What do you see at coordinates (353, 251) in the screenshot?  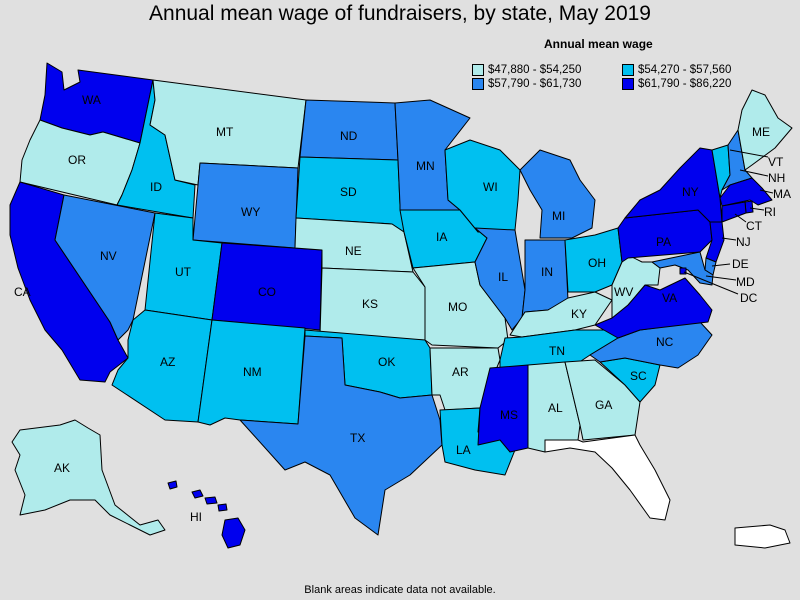 I see `label-NE: NE` at bounding box center [353, 251].